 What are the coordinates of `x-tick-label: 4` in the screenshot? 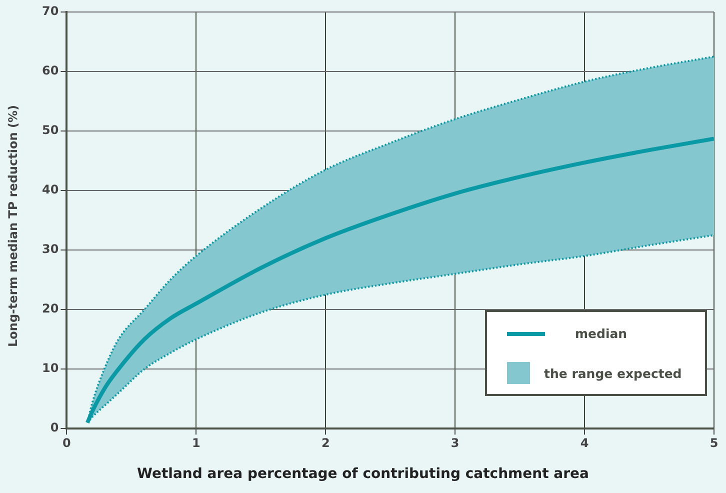 It's located at (584, 443).